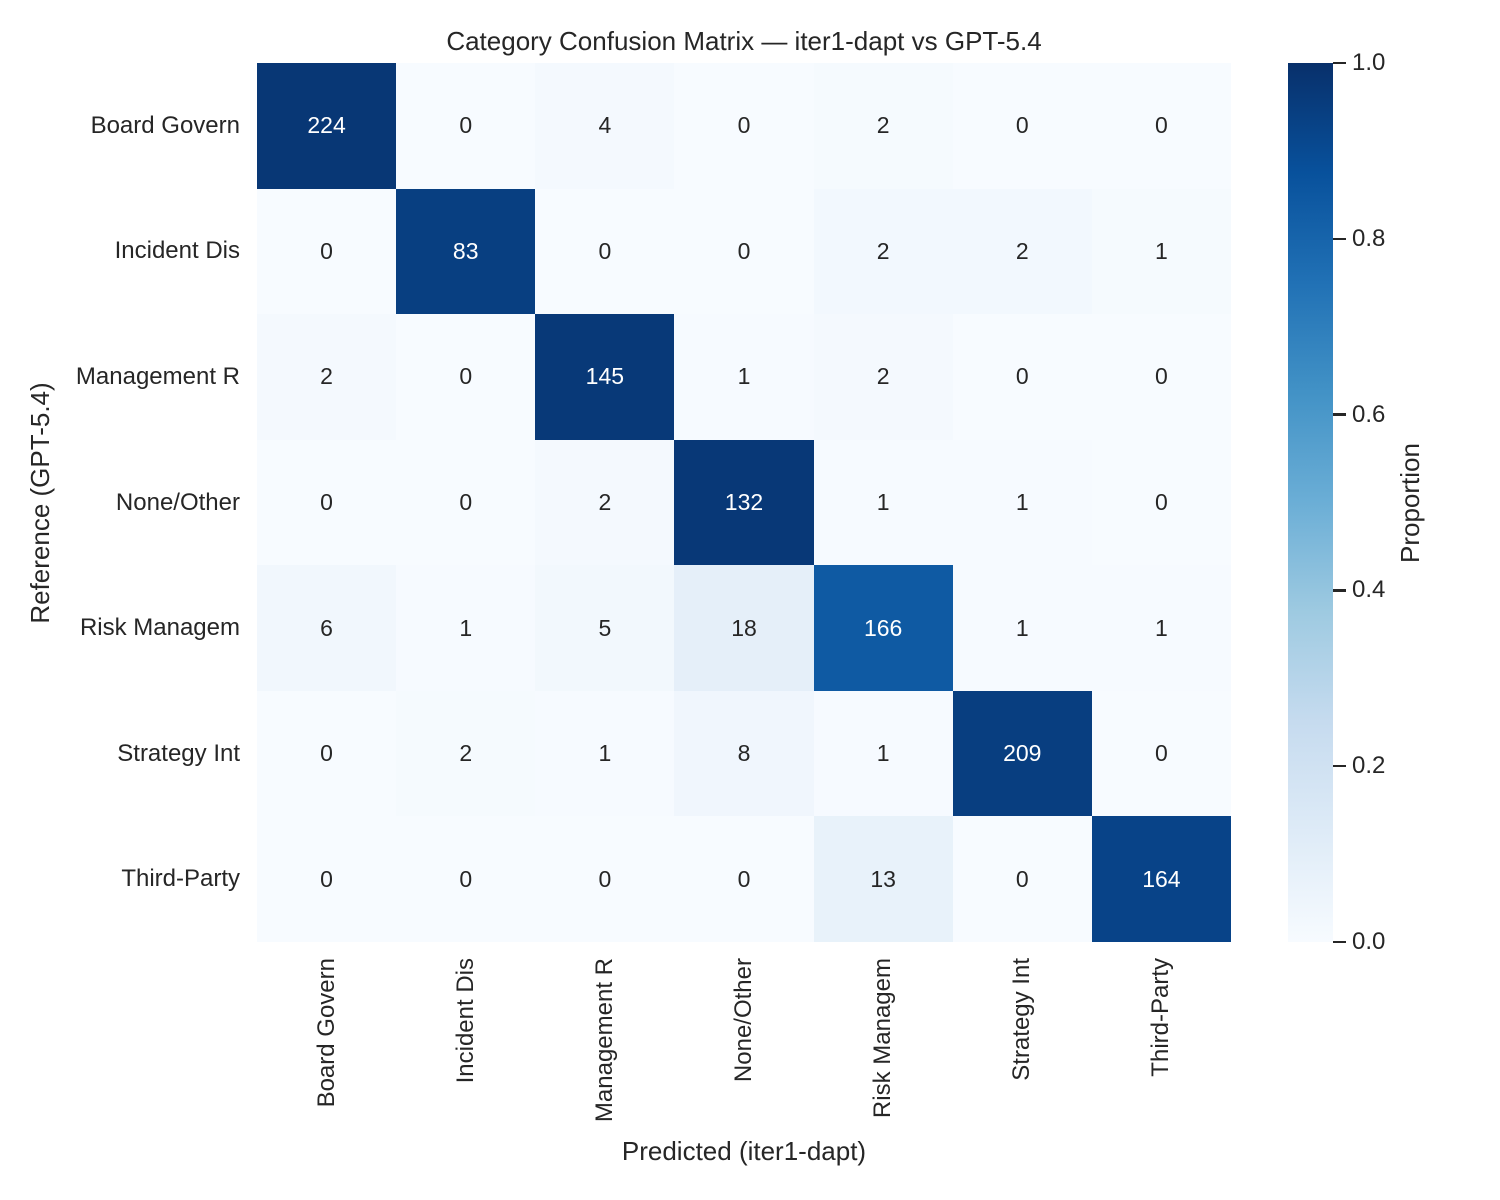  I want to click on heatmap-cell: 13, so click(883, 879).